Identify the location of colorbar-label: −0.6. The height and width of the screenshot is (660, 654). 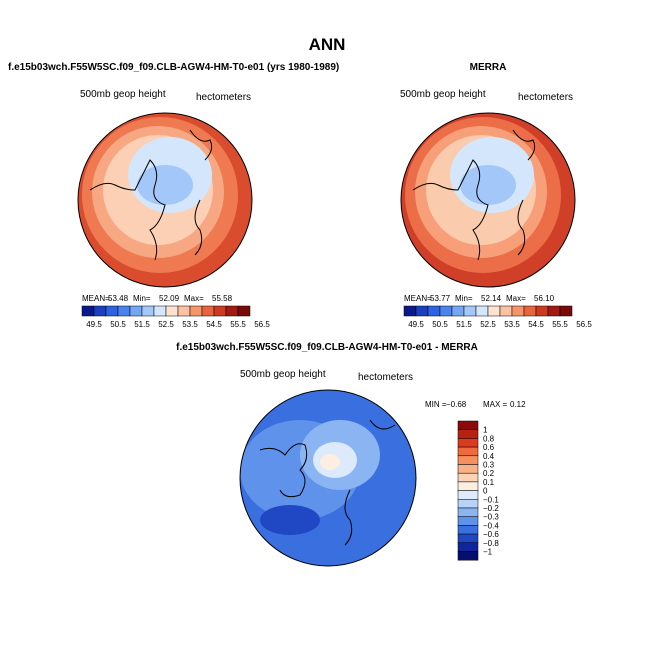
(491, 534).